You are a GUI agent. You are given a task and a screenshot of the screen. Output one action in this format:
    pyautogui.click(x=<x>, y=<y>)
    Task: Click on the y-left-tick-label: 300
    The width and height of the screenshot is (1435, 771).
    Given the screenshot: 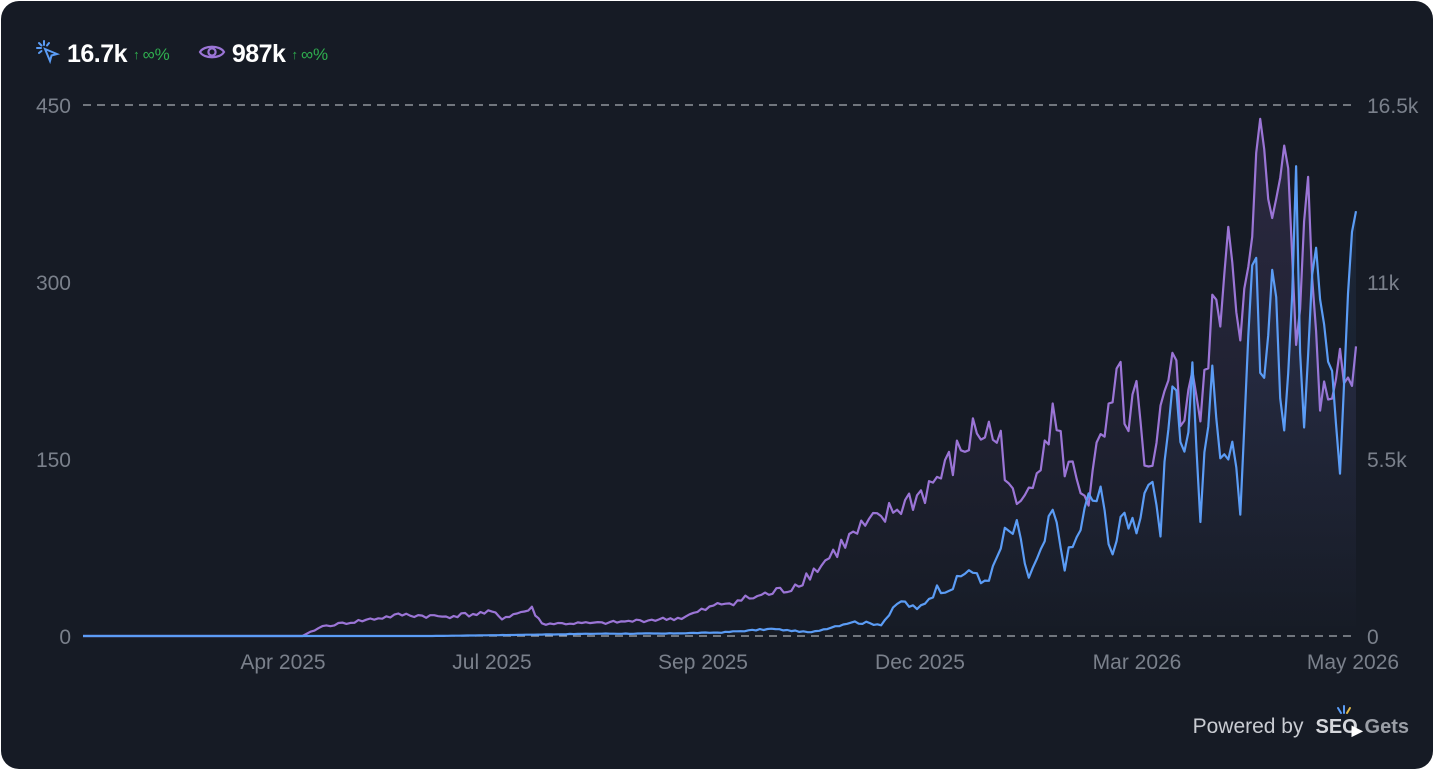 What is the action you would take?
    pyautogui.click(x=53, y=283)
    